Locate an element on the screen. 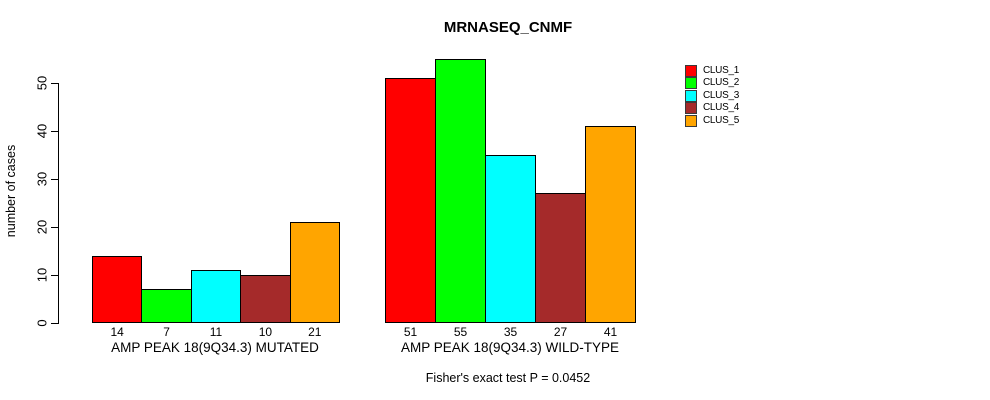 This screenshot has height=400, width=990. bar-value-label: 41 is located at coordinates (610, 332).